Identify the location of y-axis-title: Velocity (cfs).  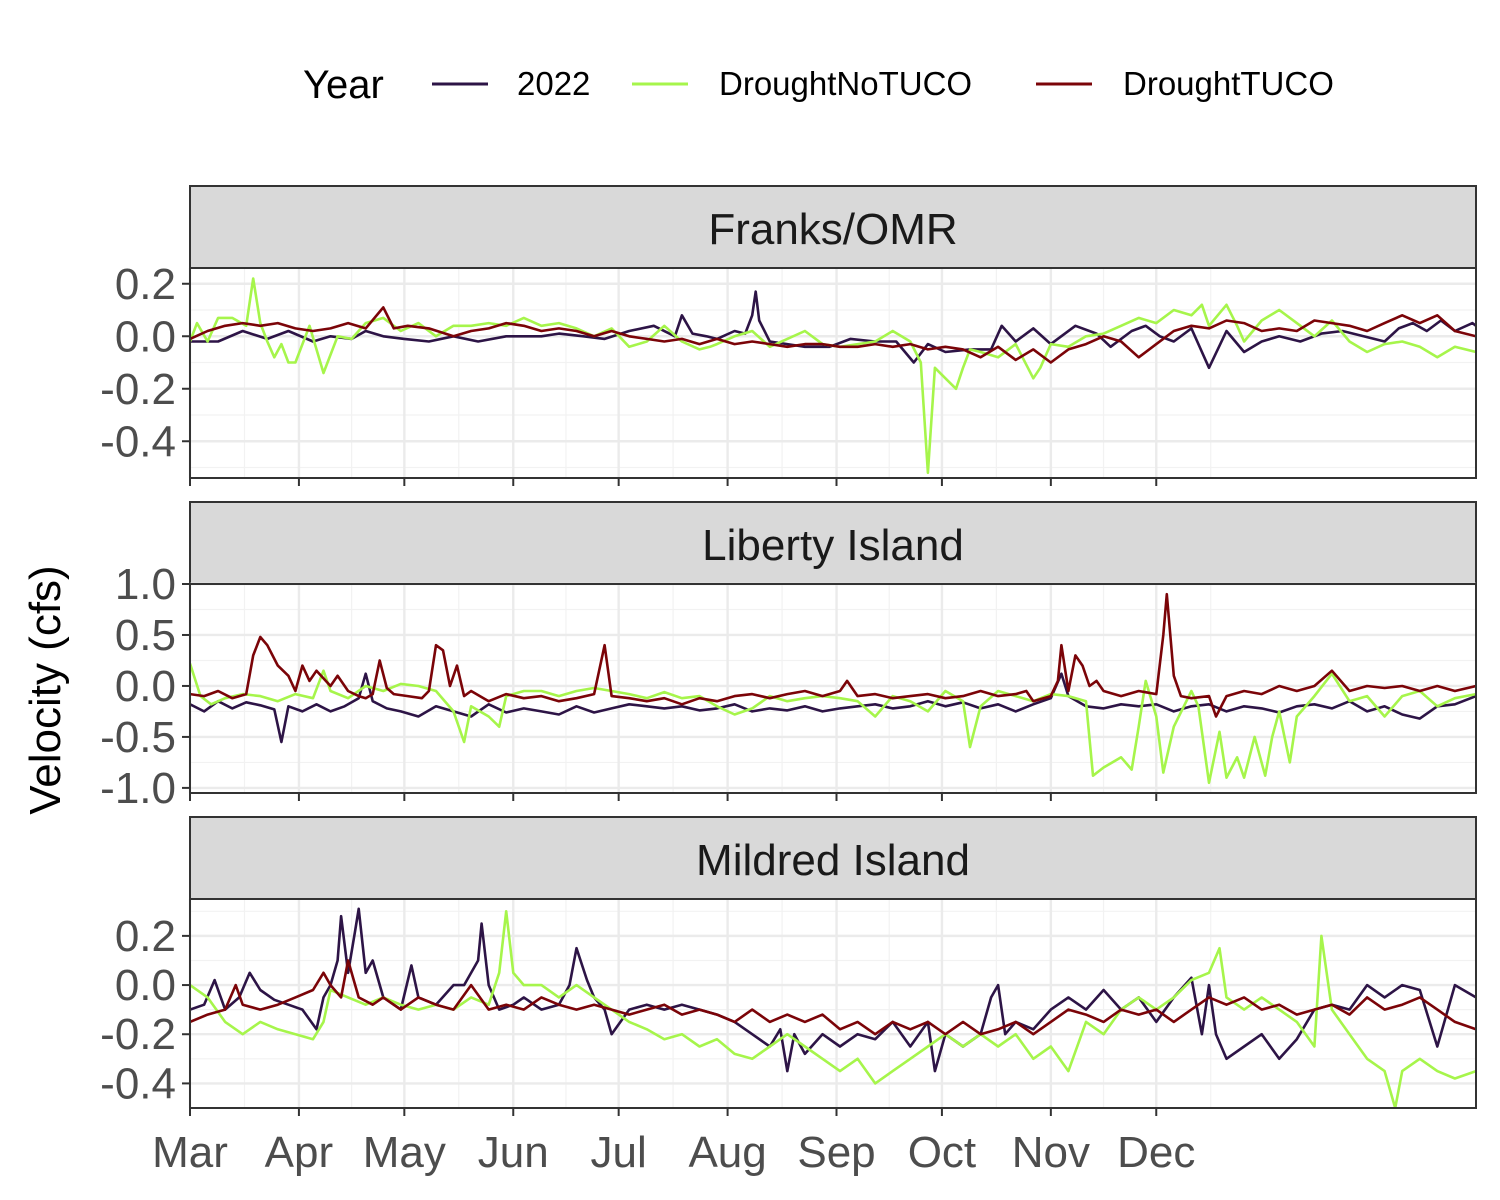
(45, 689).